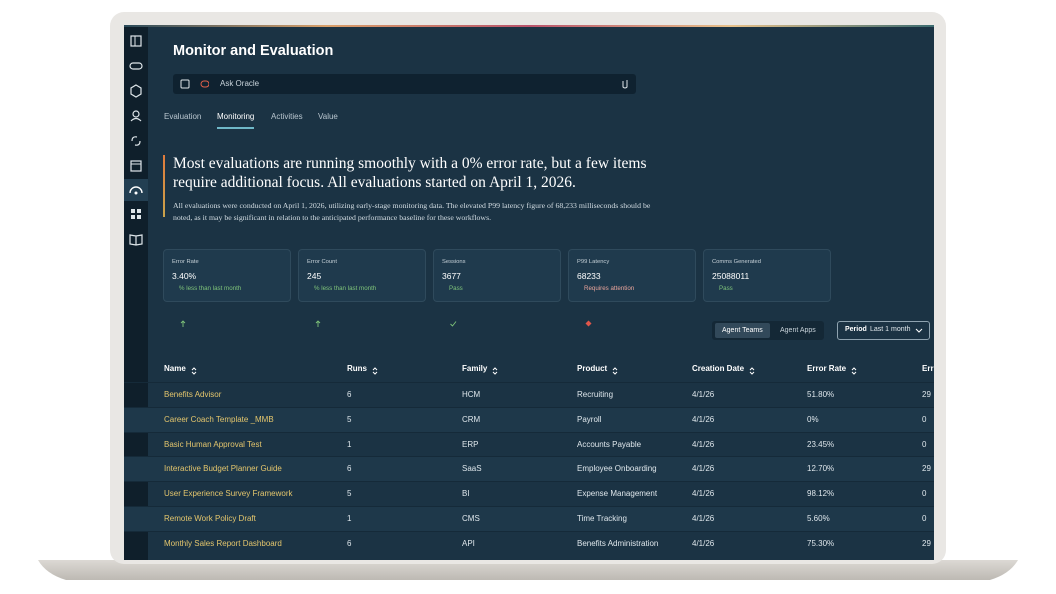 Image resolution: width=1056 pixels, height=594 pixels. Describe the element at coordinates (184, 276) in the screenshot. I see `metric-value: 3.40%` at that location.